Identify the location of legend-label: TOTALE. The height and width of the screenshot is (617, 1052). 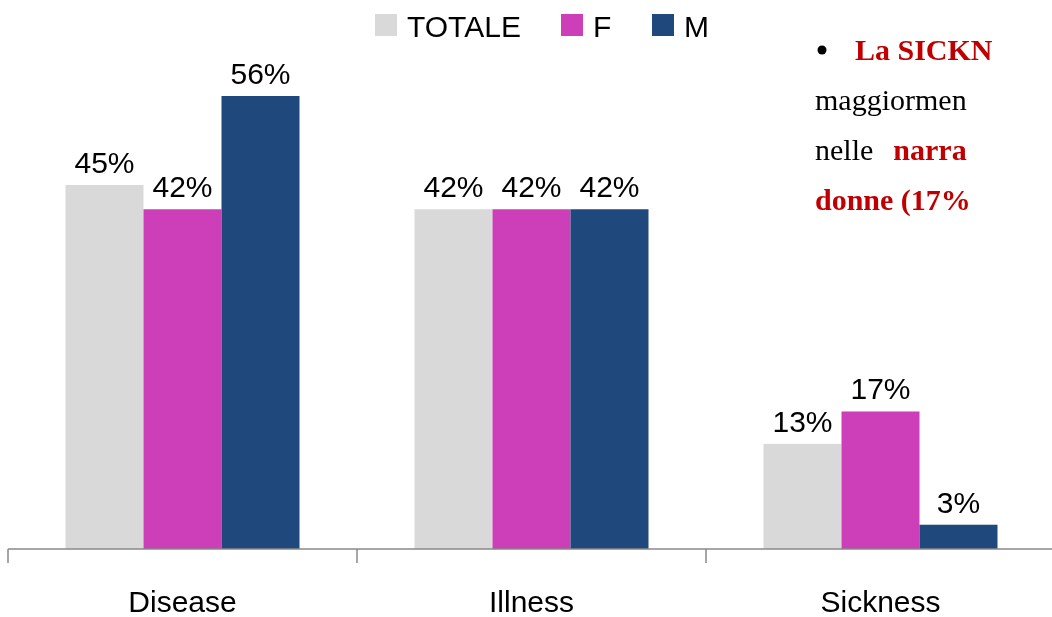
(464, 26).